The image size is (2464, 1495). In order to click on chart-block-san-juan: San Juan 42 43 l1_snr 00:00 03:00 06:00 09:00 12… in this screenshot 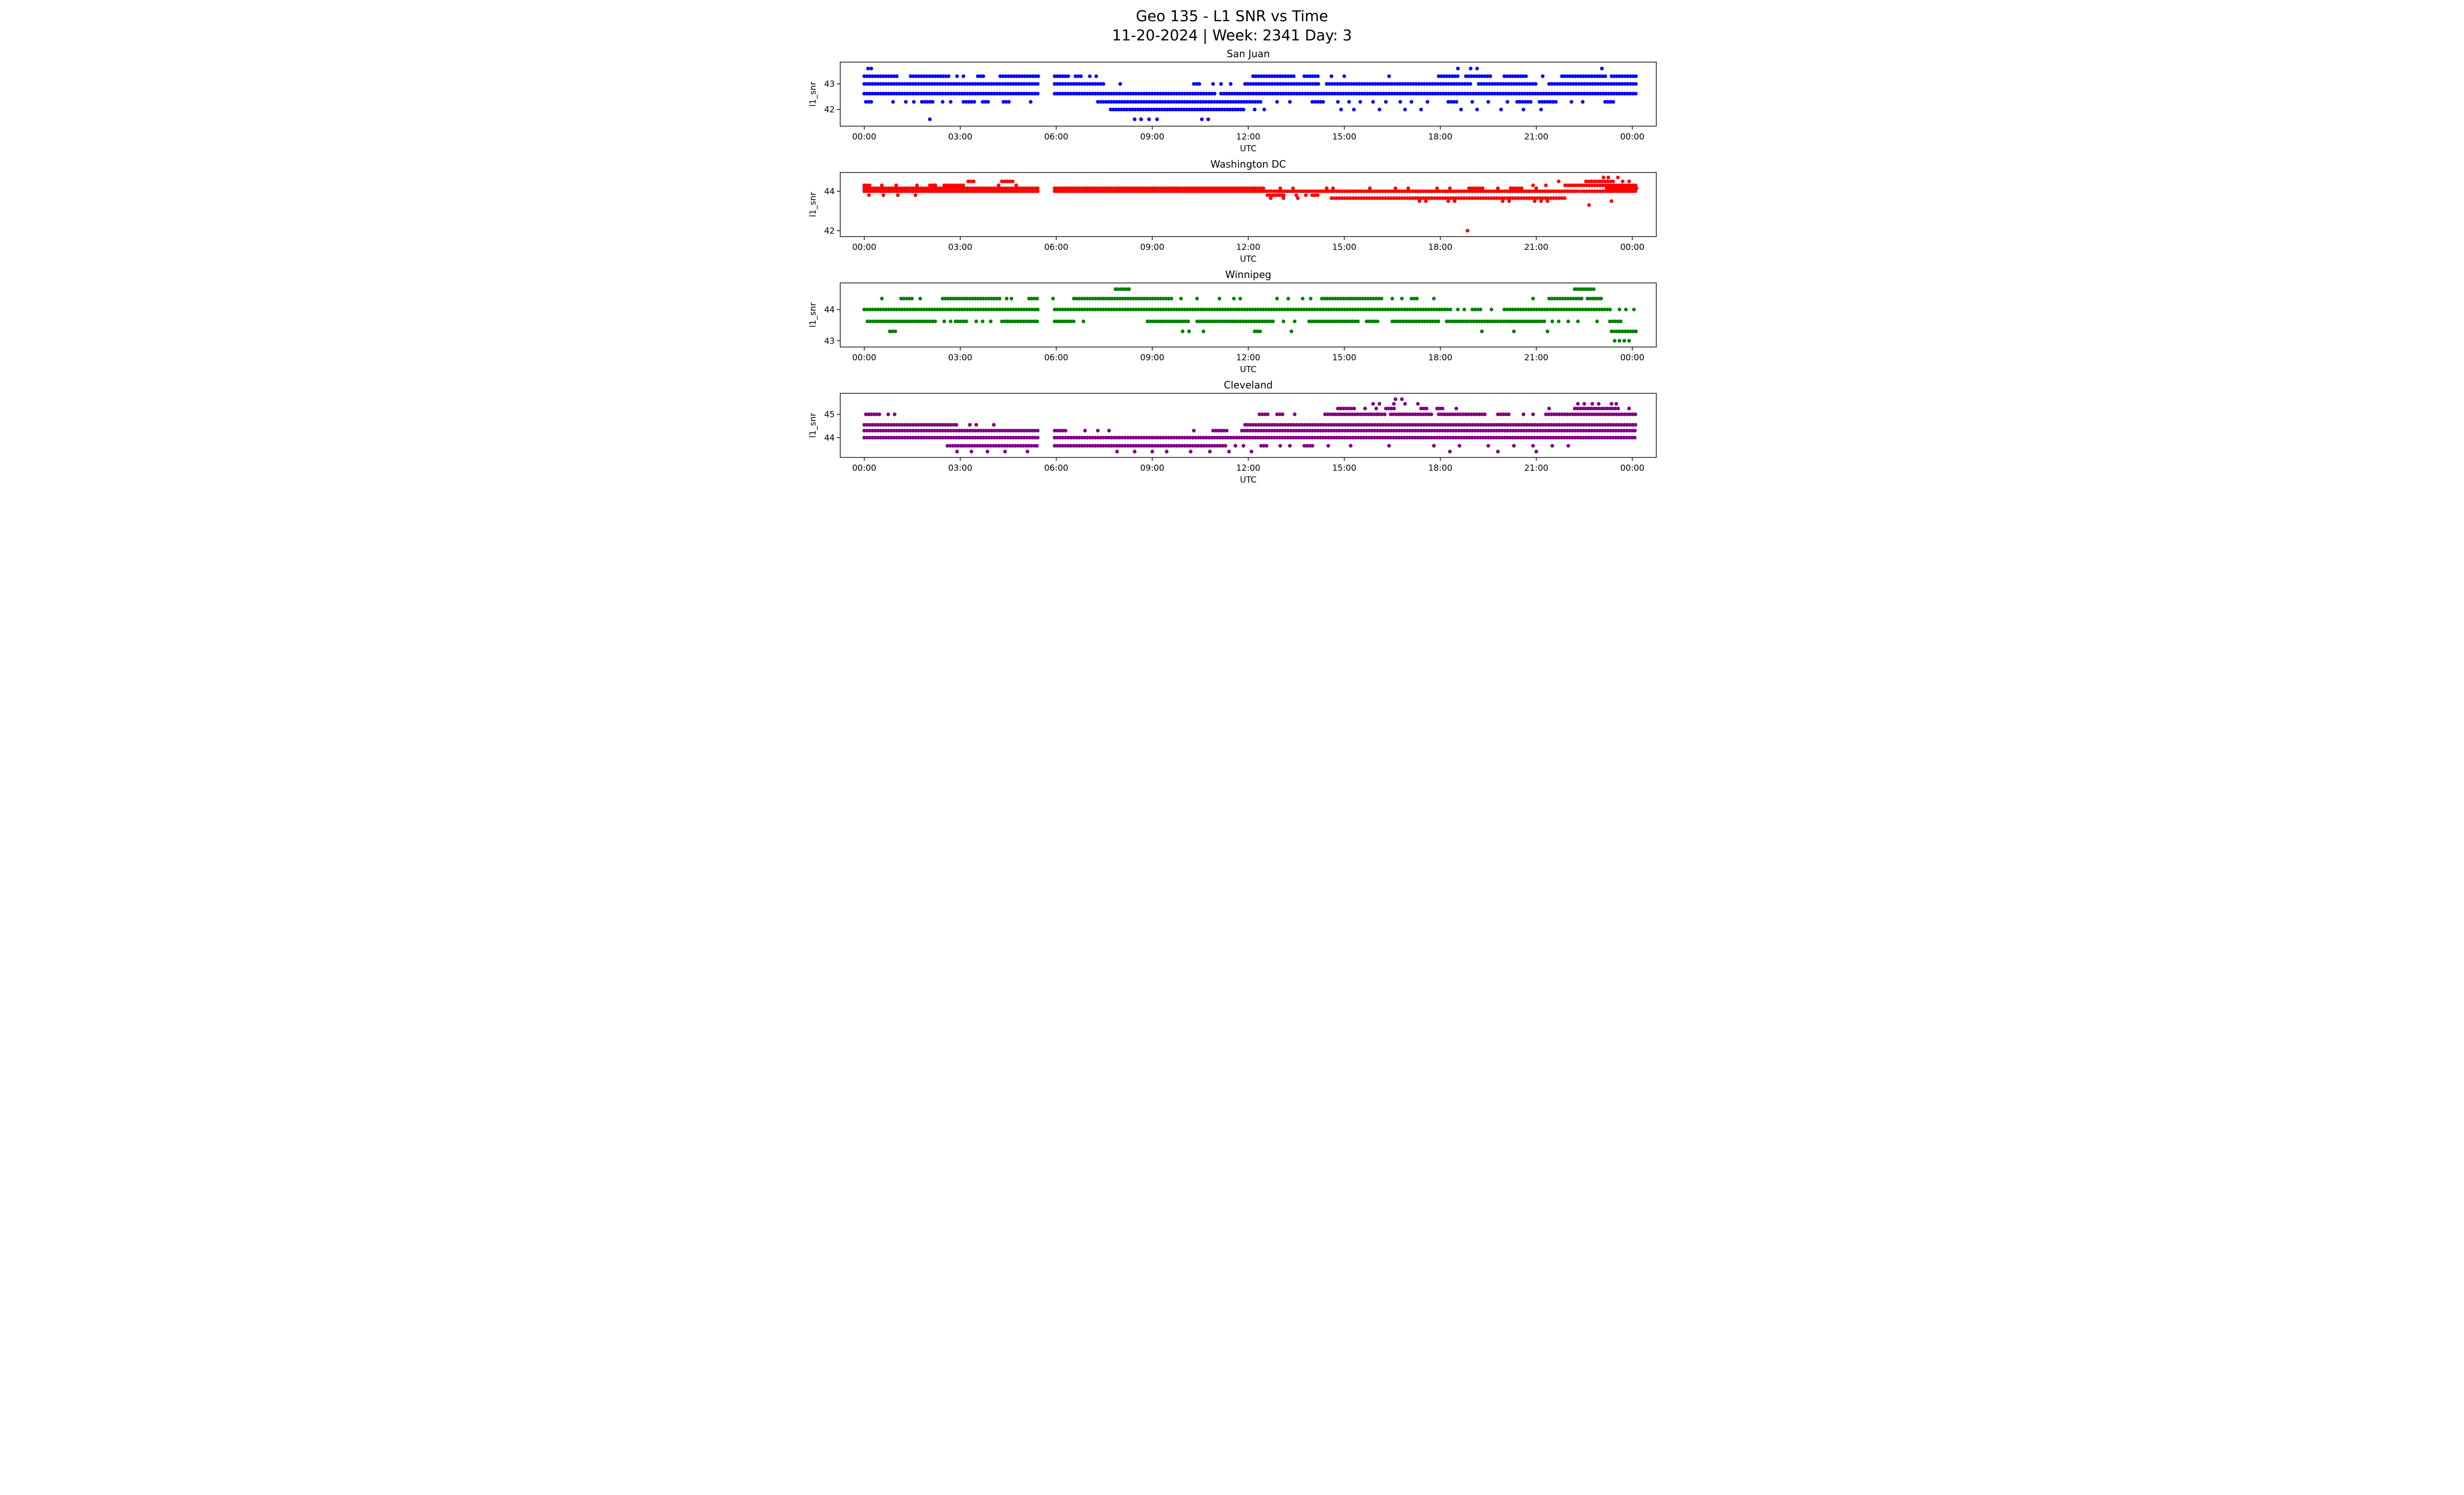, I will do `click(1232, 102)`.